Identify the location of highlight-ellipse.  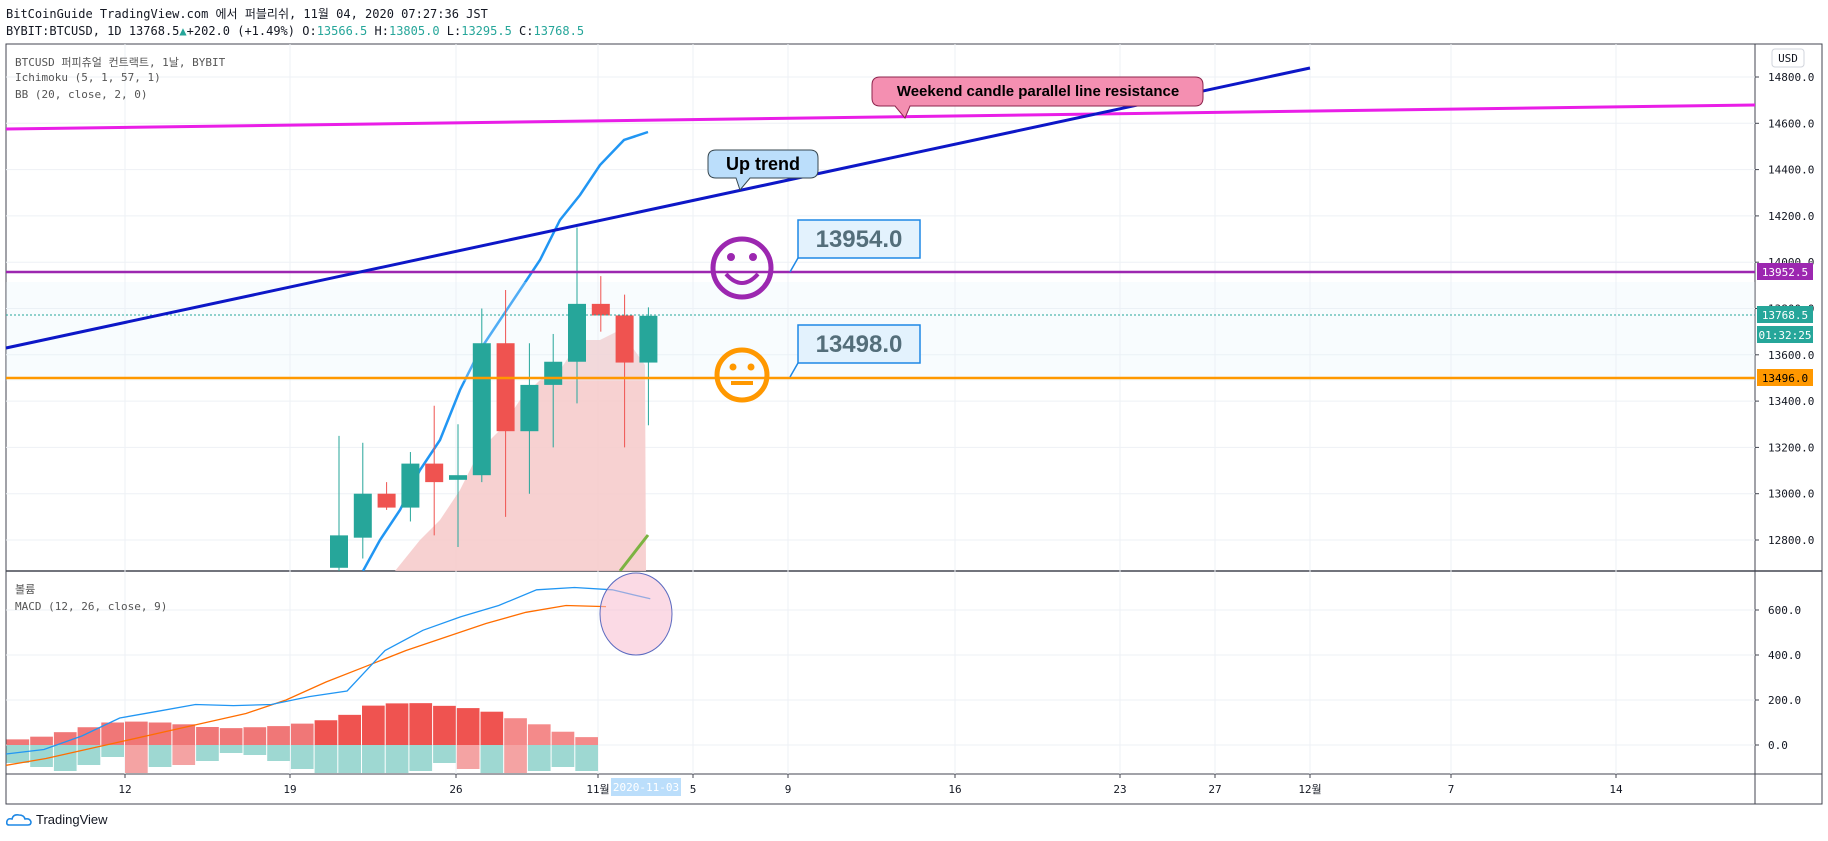
(636, 614).